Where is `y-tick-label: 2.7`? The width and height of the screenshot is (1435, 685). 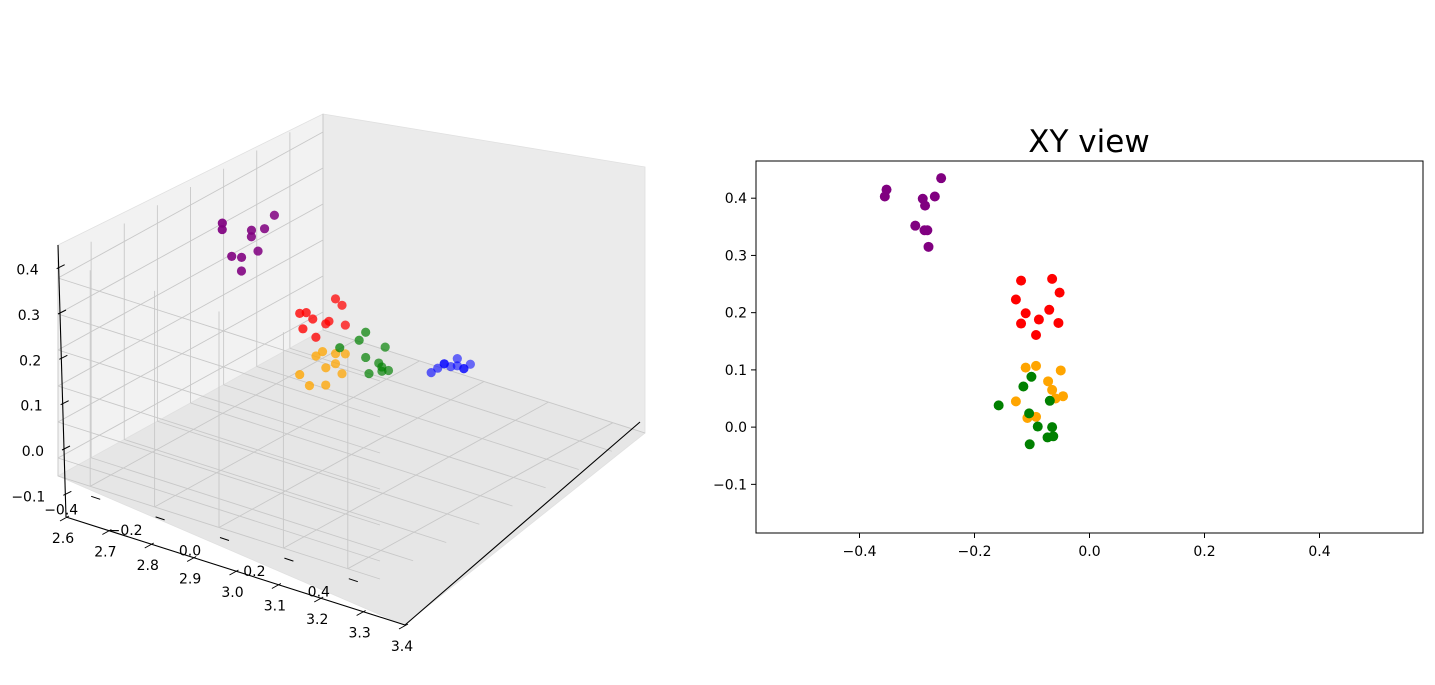
y-tick-label: 2.7 is located at coordinates (105, 553).